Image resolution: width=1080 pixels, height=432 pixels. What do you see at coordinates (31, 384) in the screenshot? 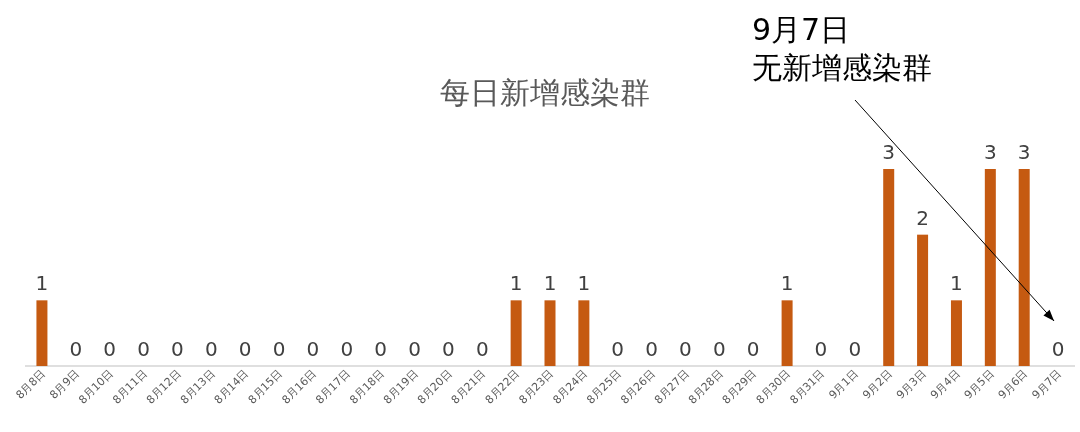
I see `x-tick-label: 8月8日` at bounding box center [31, 384].